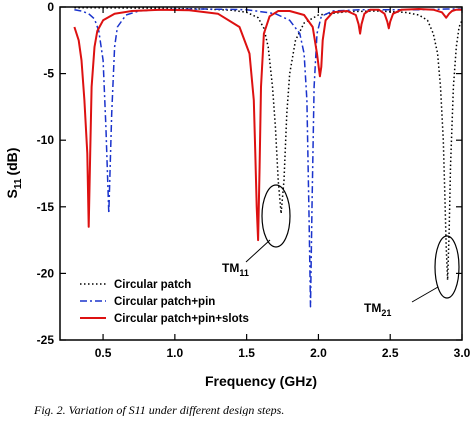 The height and width of the screenshot is (421, 474). What do you see at coordinates (377, 309) in the screenshot?
I see `tm21-label: TM21` at bounding box center [377, 309].